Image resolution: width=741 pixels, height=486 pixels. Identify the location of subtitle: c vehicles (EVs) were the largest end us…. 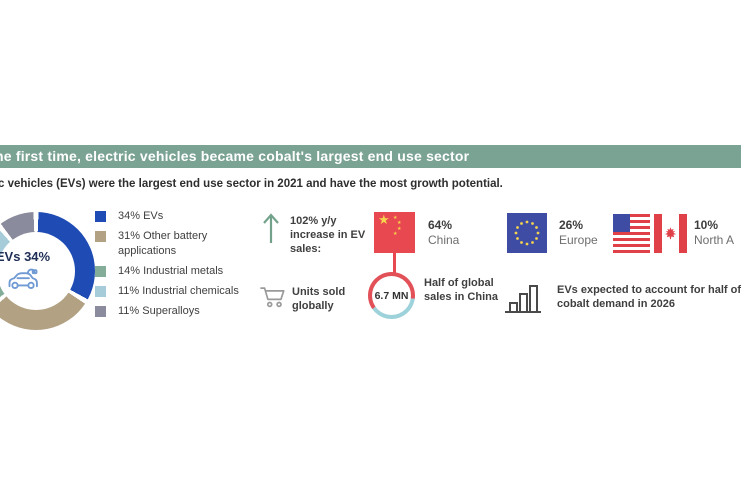
(251, 184).